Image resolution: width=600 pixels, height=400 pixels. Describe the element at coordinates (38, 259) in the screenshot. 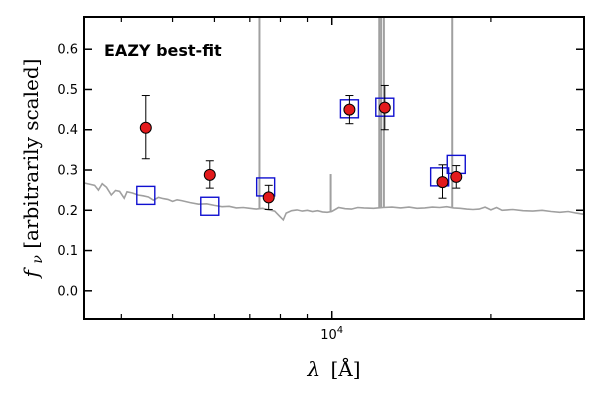

I see `y-axis-subscript: ν` at that location.